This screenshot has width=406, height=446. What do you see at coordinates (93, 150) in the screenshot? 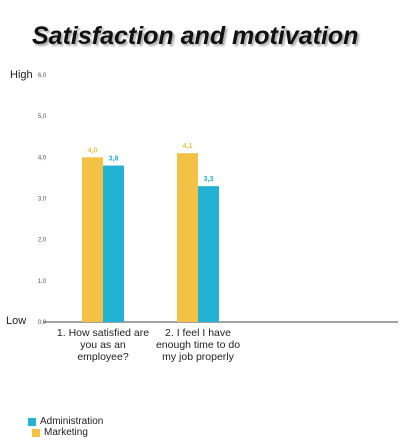
I see `data-label: 4,0` at bounding box center [93, 150].